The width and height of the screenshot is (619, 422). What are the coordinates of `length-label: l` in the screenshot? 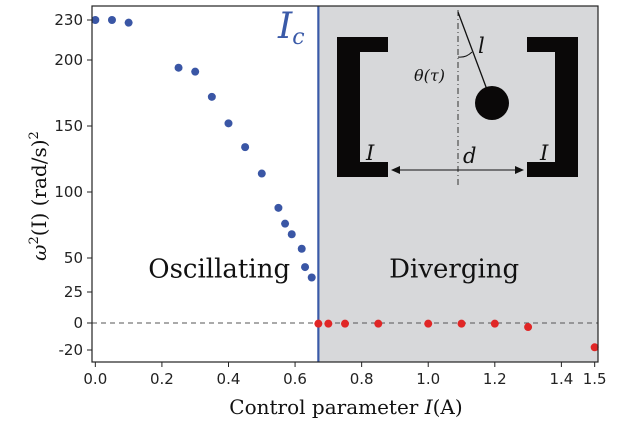 It's located at (481, 46).